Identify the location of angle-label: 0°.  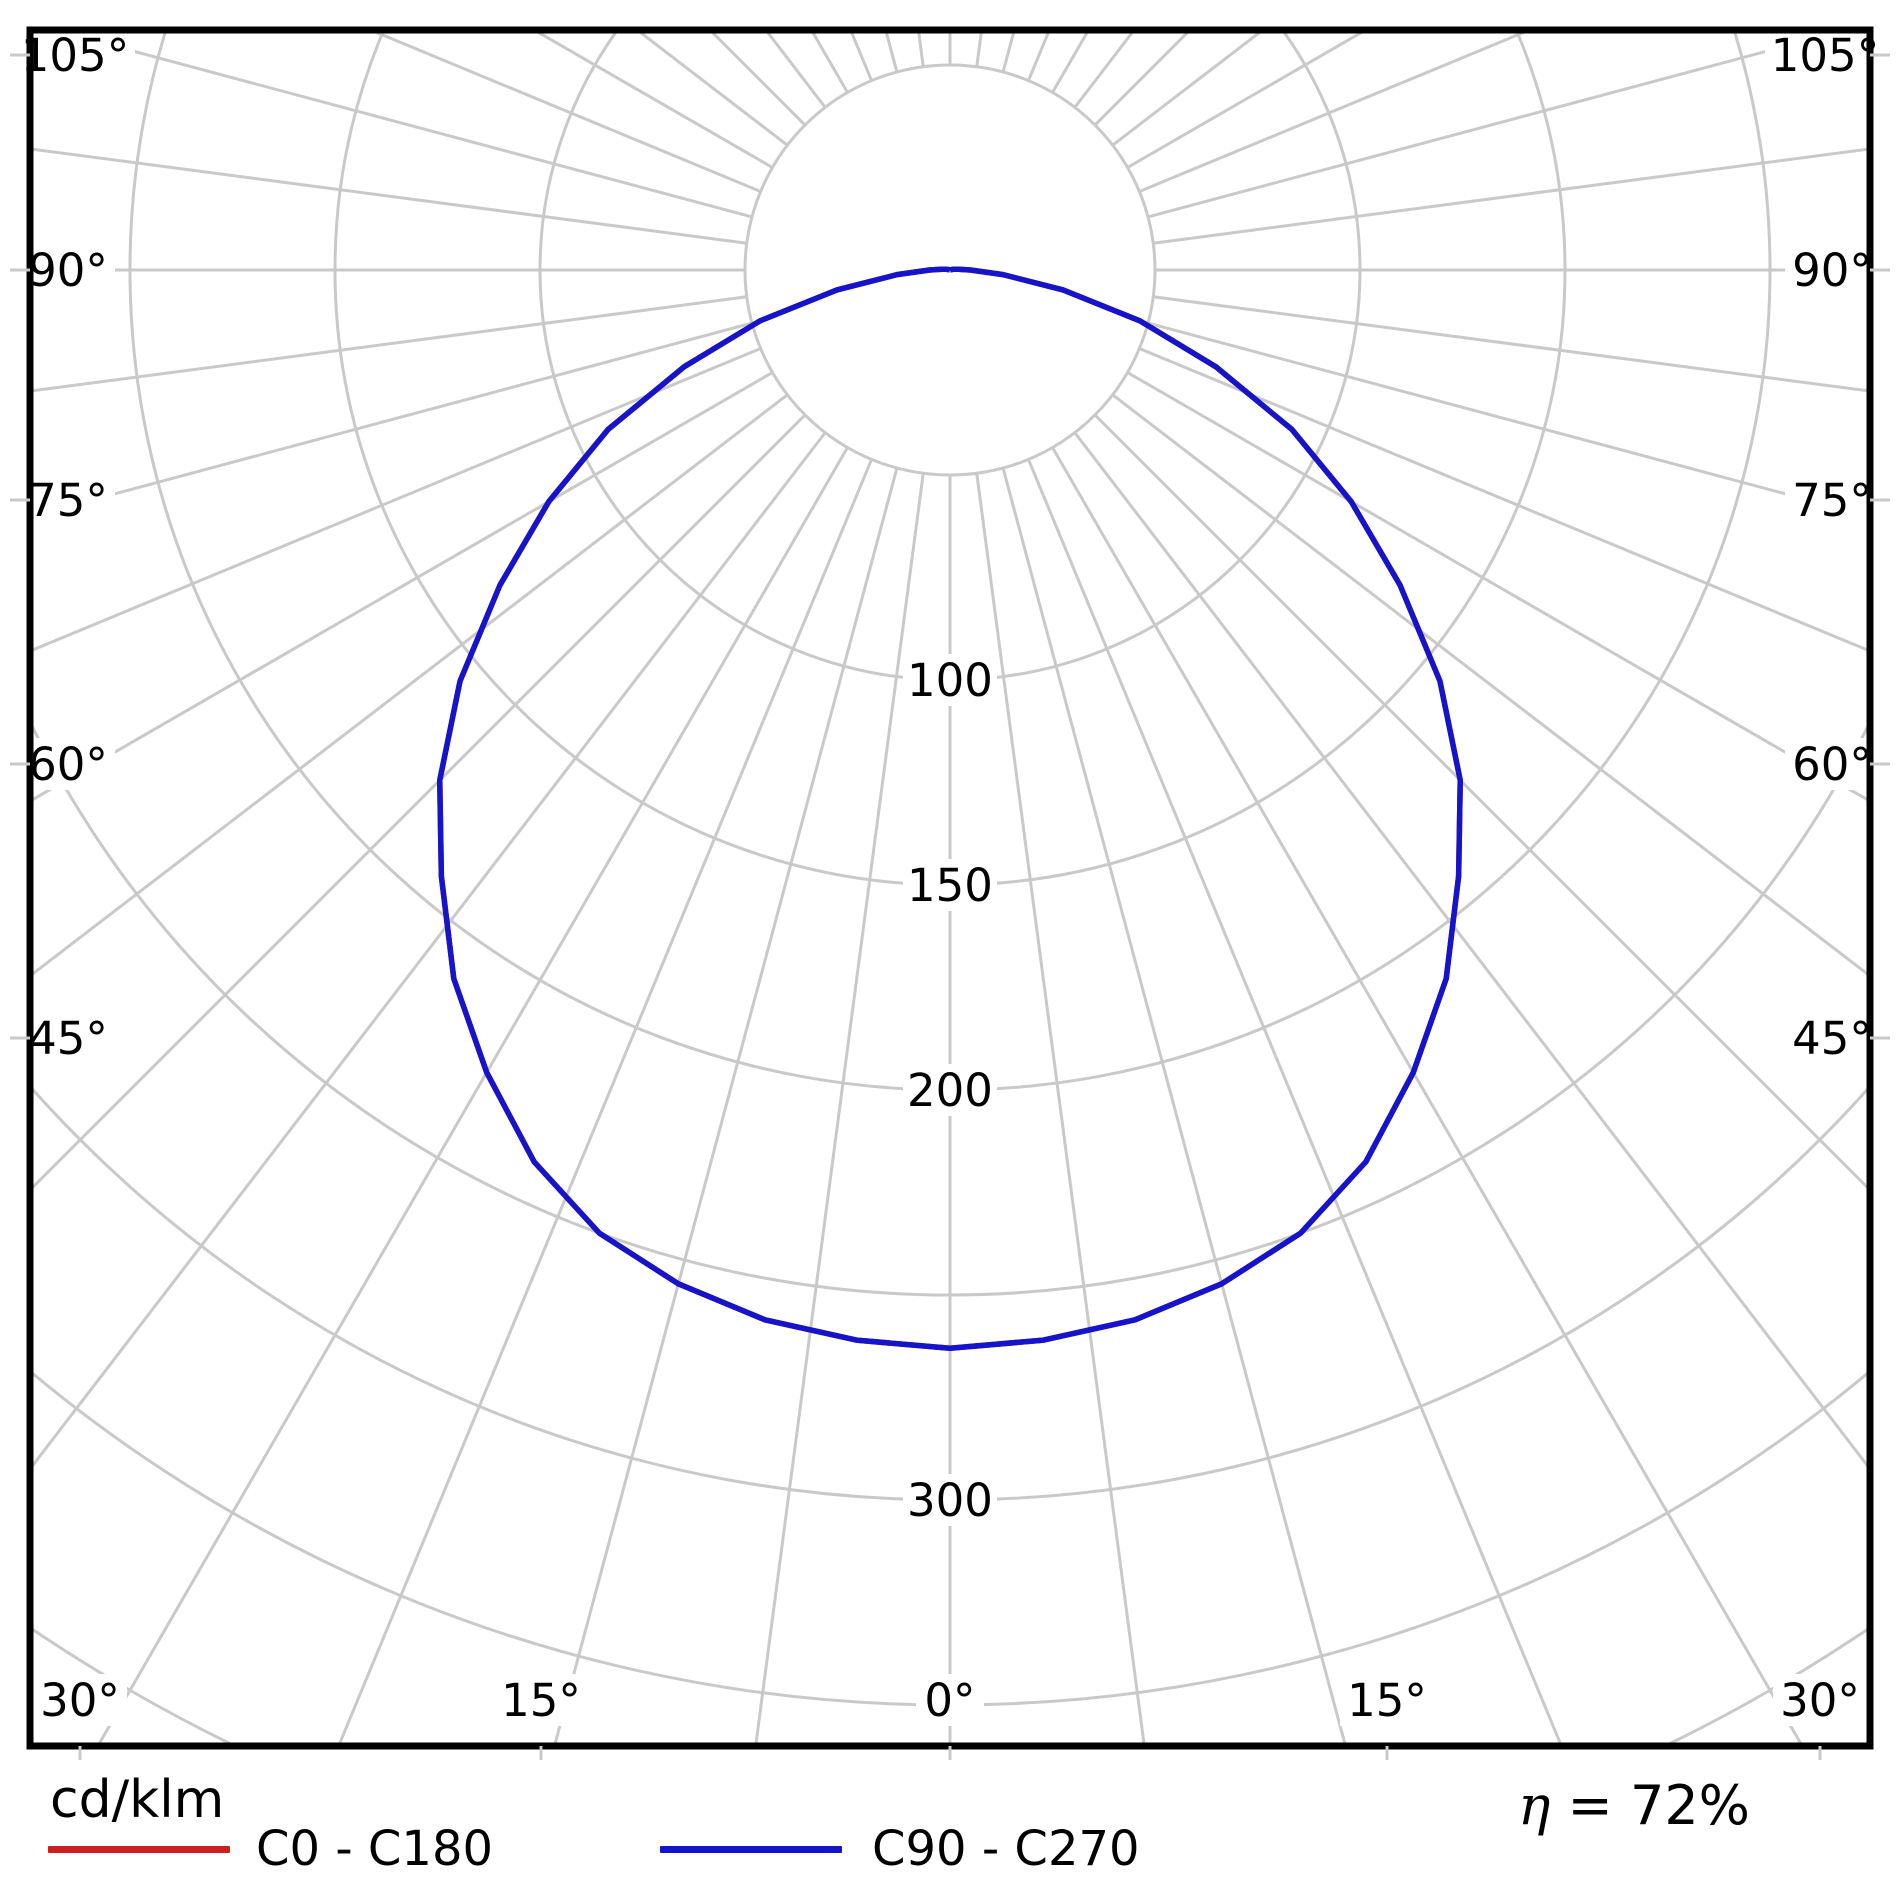
(949, 1700).